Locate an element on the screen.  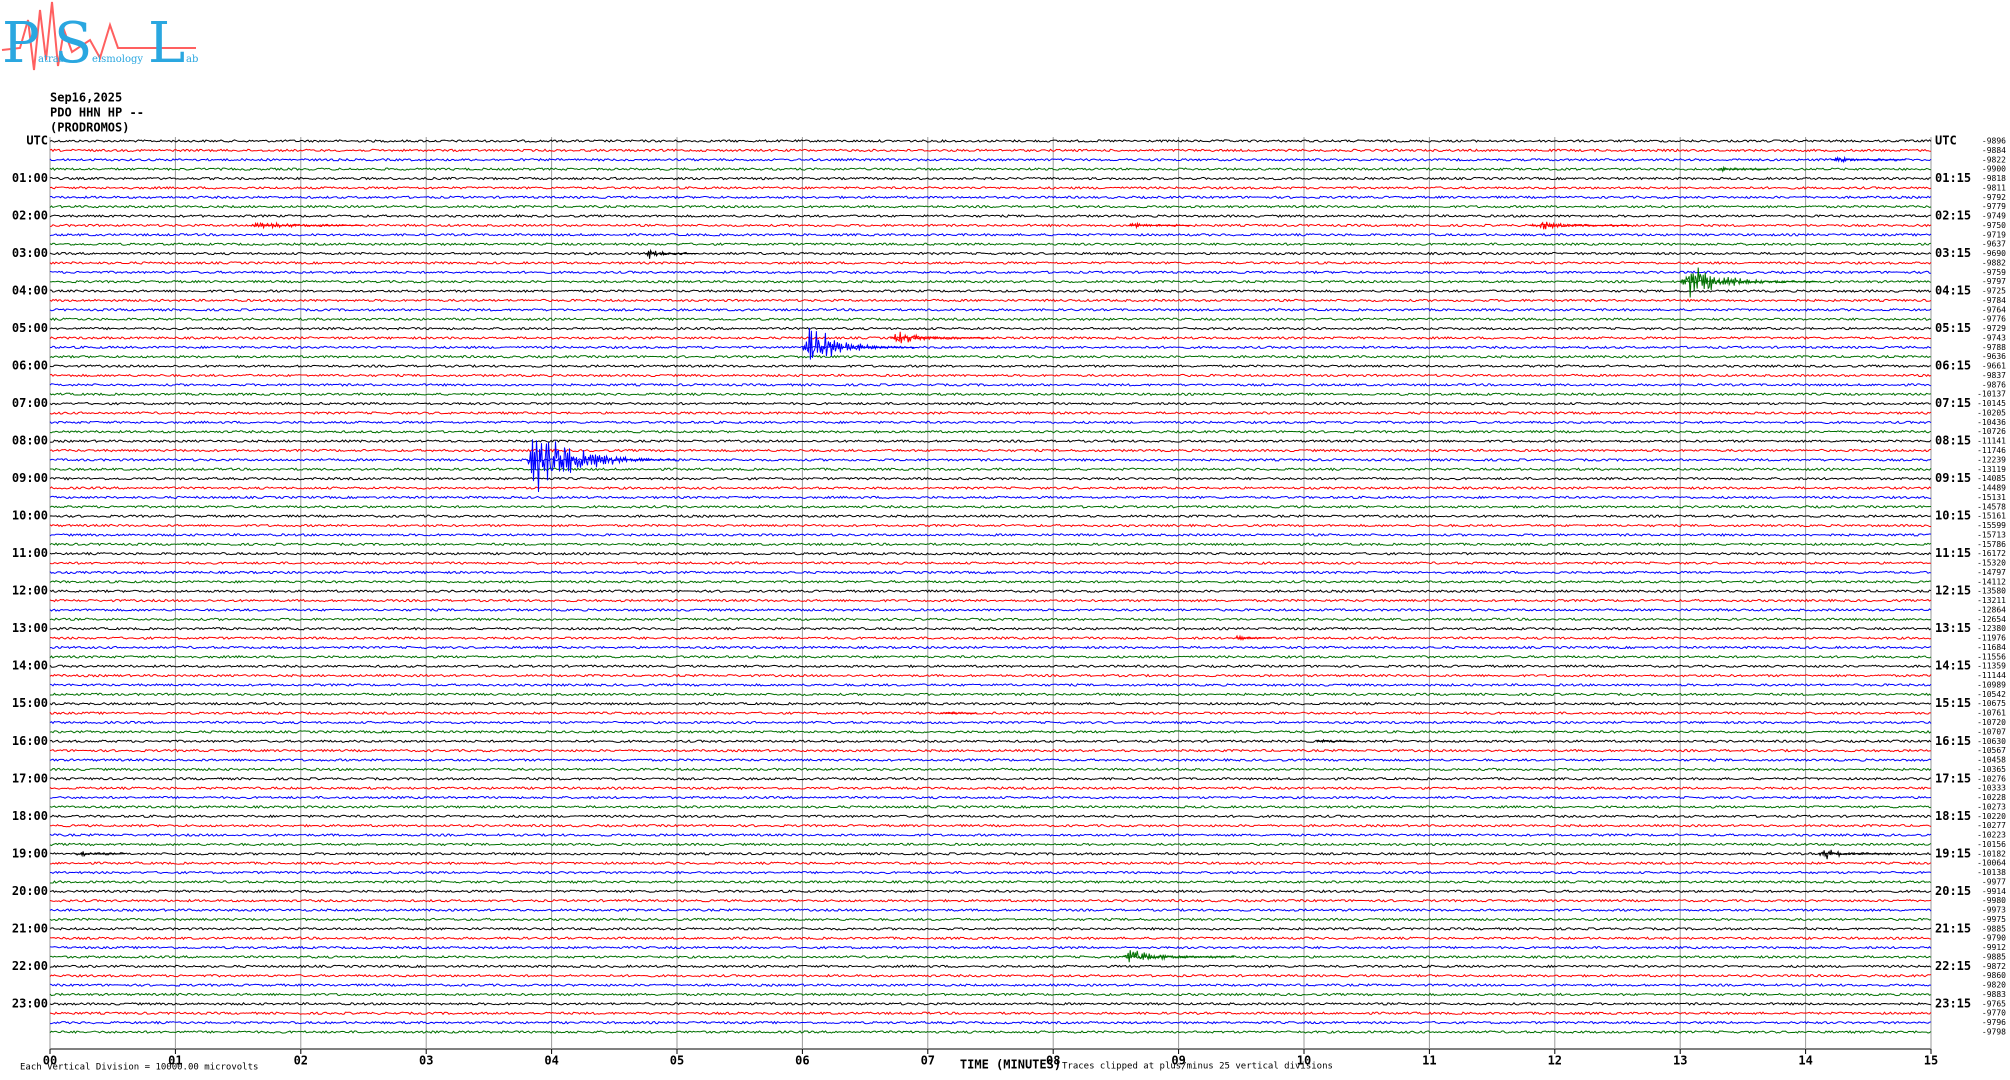
trace-offset: -9743 is located at coordinates (1994, 337).